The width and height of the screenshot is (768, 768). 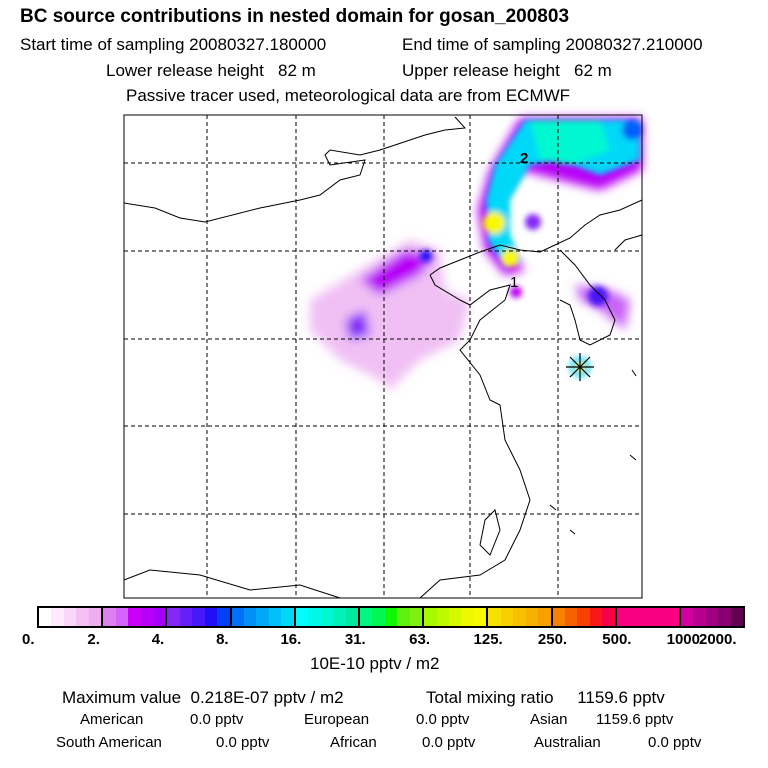 What do you see at coordinates (112, 719) in the screenshot?
I see `region-name: American` at bounding box center [112, 719].